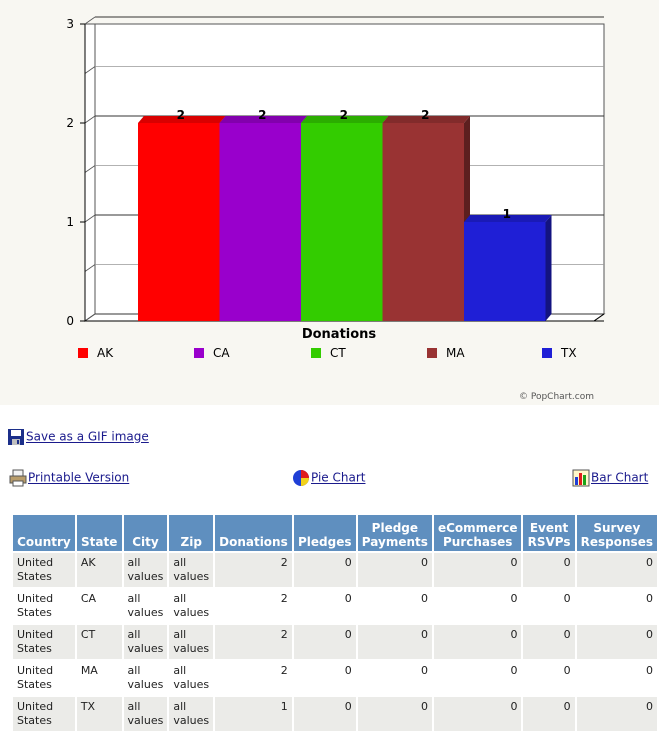  Describe the element at coordinates (99, 714) in the screenshot. I see `table-cell: TX` at that location.